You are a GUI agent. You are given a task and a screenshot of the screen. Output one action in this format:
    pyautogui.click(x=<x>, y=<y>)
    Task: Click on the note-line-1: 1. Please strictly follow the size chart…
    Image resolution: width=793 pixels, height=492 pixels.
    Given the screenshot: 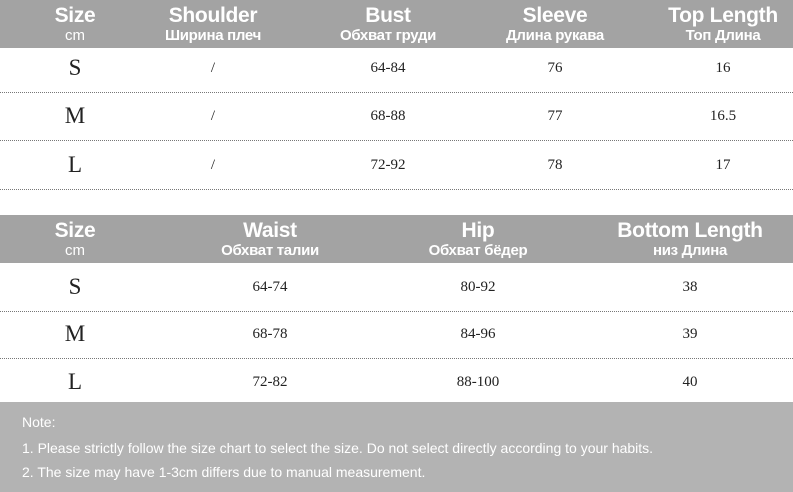 What is the action you would take?
    pyautogui.click(x=338, y=448)
    